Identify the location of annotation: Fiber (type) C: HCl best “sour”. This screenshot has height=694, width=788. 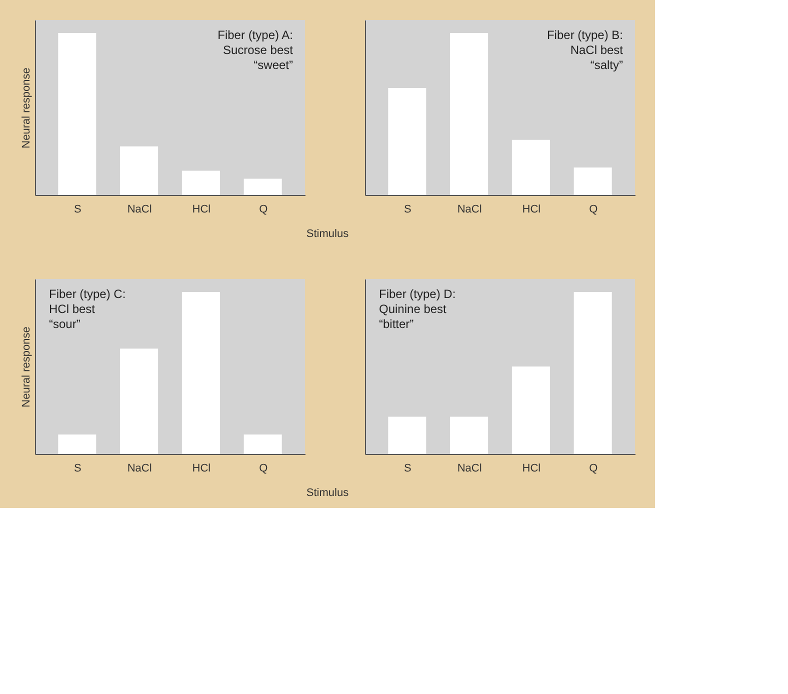
(87, 309).